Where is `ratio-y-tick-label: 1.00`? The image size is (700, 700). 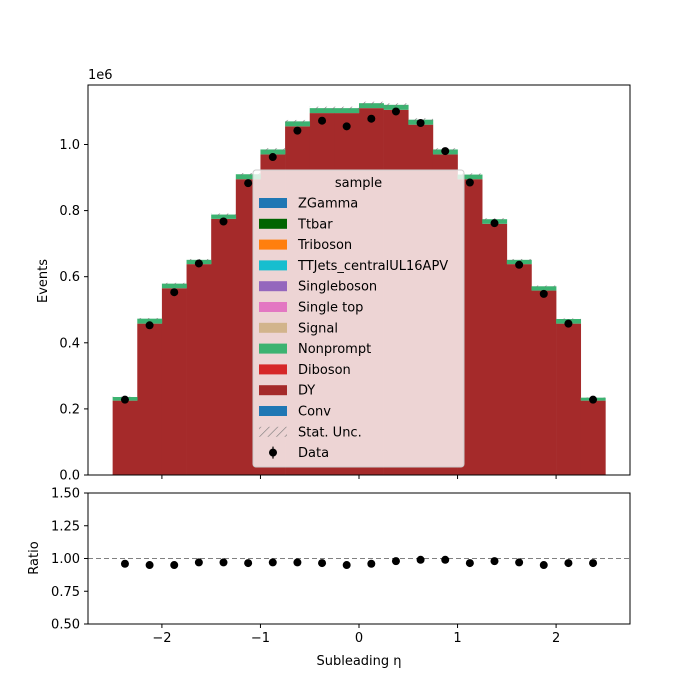
ratio-y-tick-label: 1.00 is located at coordinates (65, 559).